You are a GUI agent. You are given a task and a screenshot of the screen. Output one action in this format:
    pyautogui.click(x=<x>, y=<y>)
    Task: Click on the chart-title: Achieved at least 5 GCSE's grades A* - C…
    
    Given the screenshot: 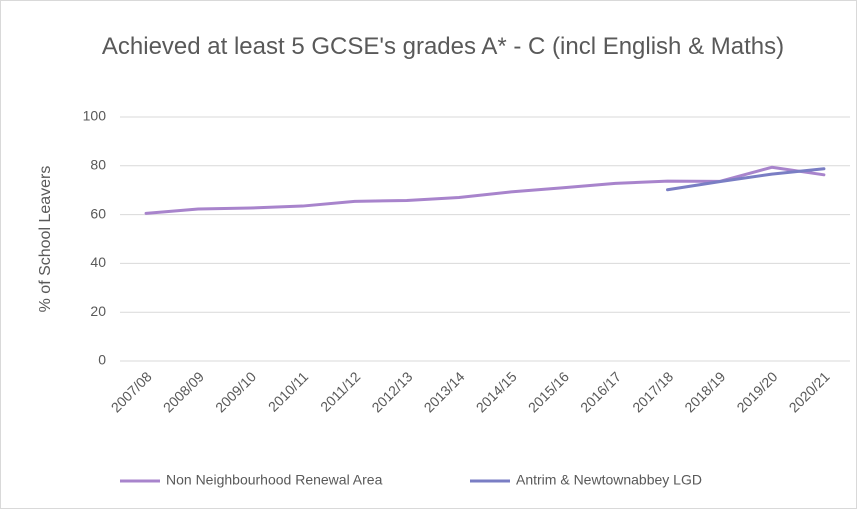 What is the action you would take?
    pyautogui.click(x=443, y=46)
    